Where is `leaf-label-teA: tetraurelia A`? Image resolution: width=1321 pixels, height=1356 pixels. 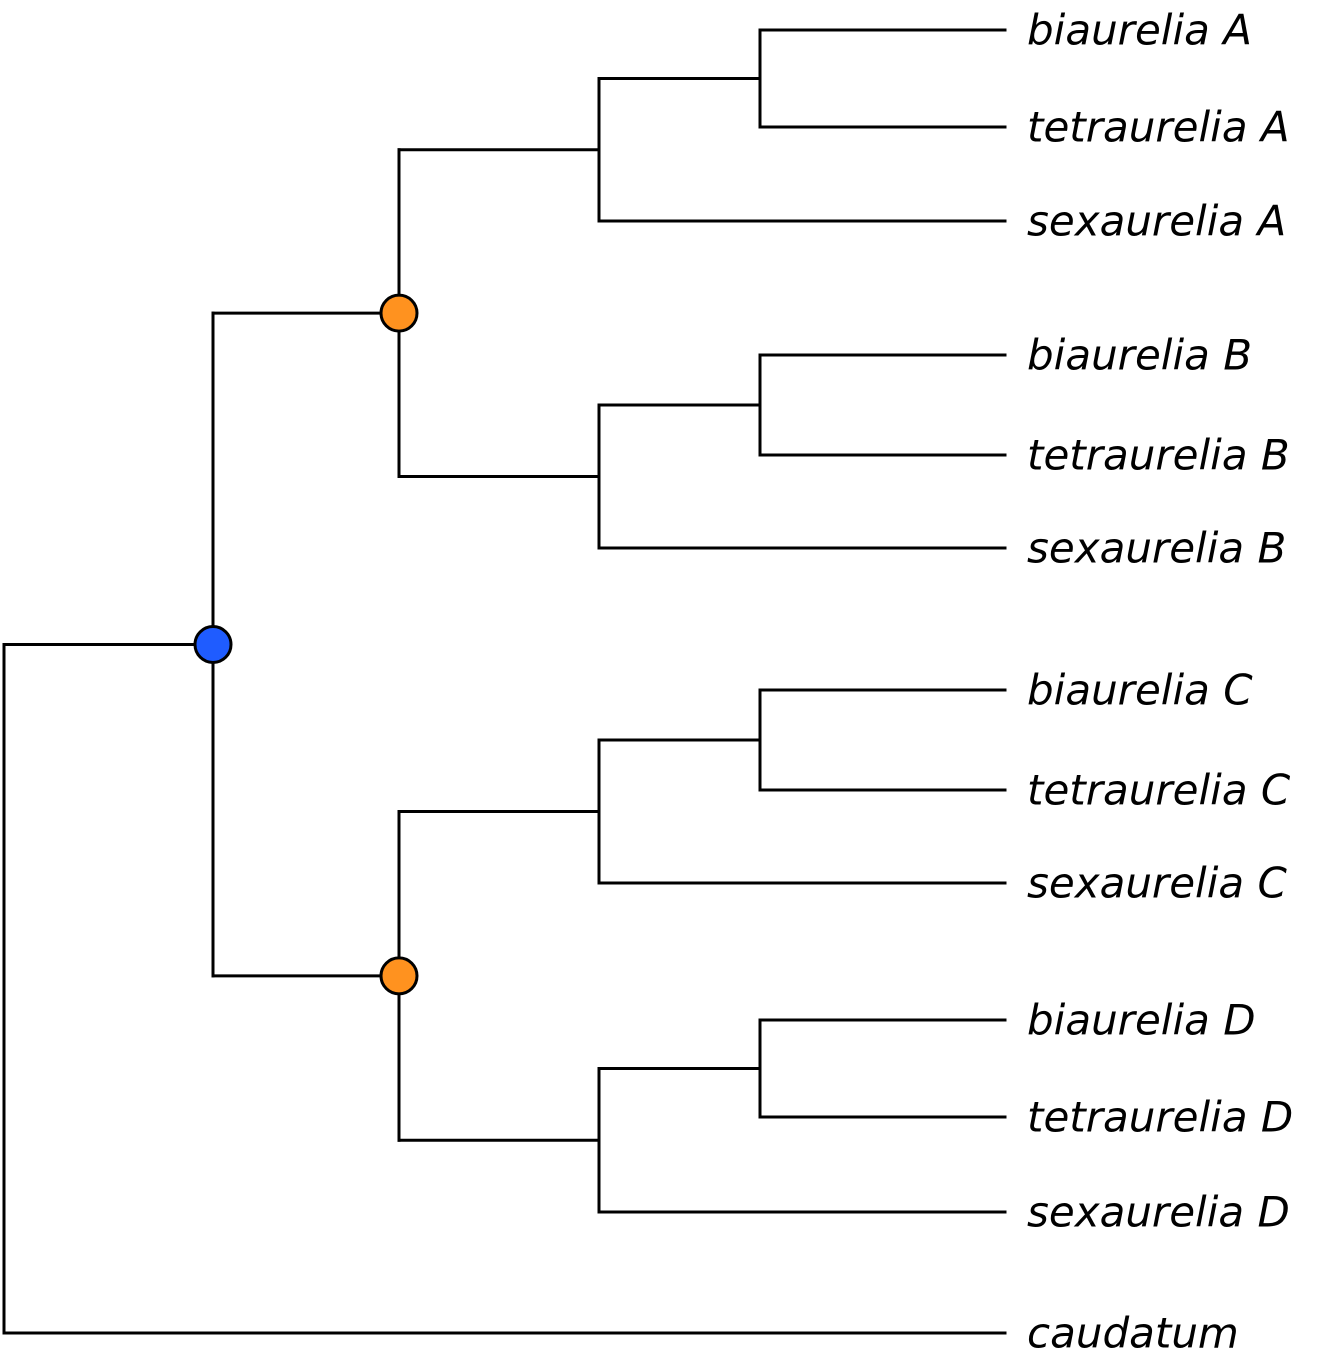 leaf-label-teA: tetraurelia A is located at coordinates (1158, 127).